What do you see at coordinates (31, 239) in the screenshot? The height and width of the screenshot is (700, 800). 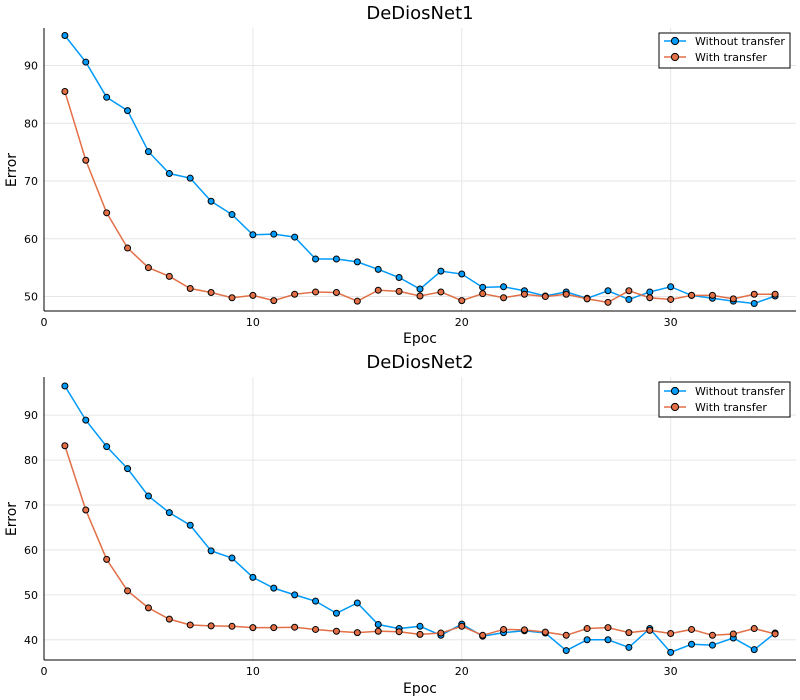 I see `y-tick-label: 60` at bounding box center [31, 239].